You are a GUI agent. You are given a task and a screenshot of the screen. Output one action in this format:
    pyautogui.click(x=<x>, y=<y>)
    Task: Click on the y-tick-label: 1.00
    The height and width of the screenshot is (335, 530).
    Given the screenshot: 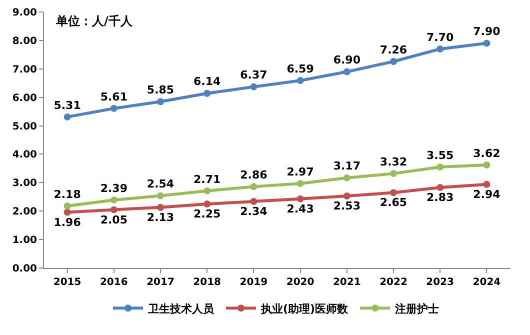 What is the action you would take?
    pyautogui.click(x=25, y=240)
    